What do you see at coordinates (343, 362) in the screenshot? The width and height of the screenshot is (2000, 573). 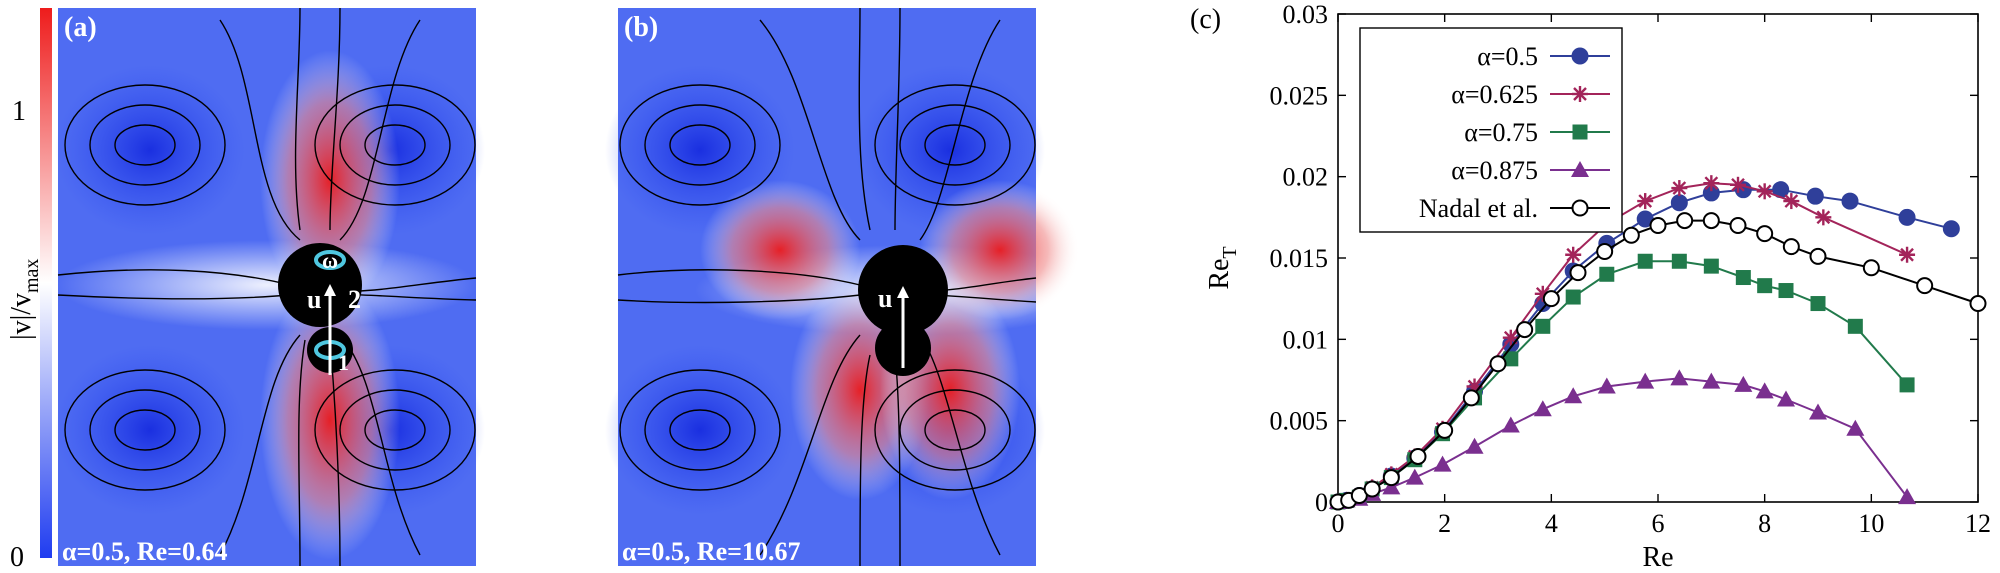 I see `particle-1-label: 1` at bounding box center [343, 362].